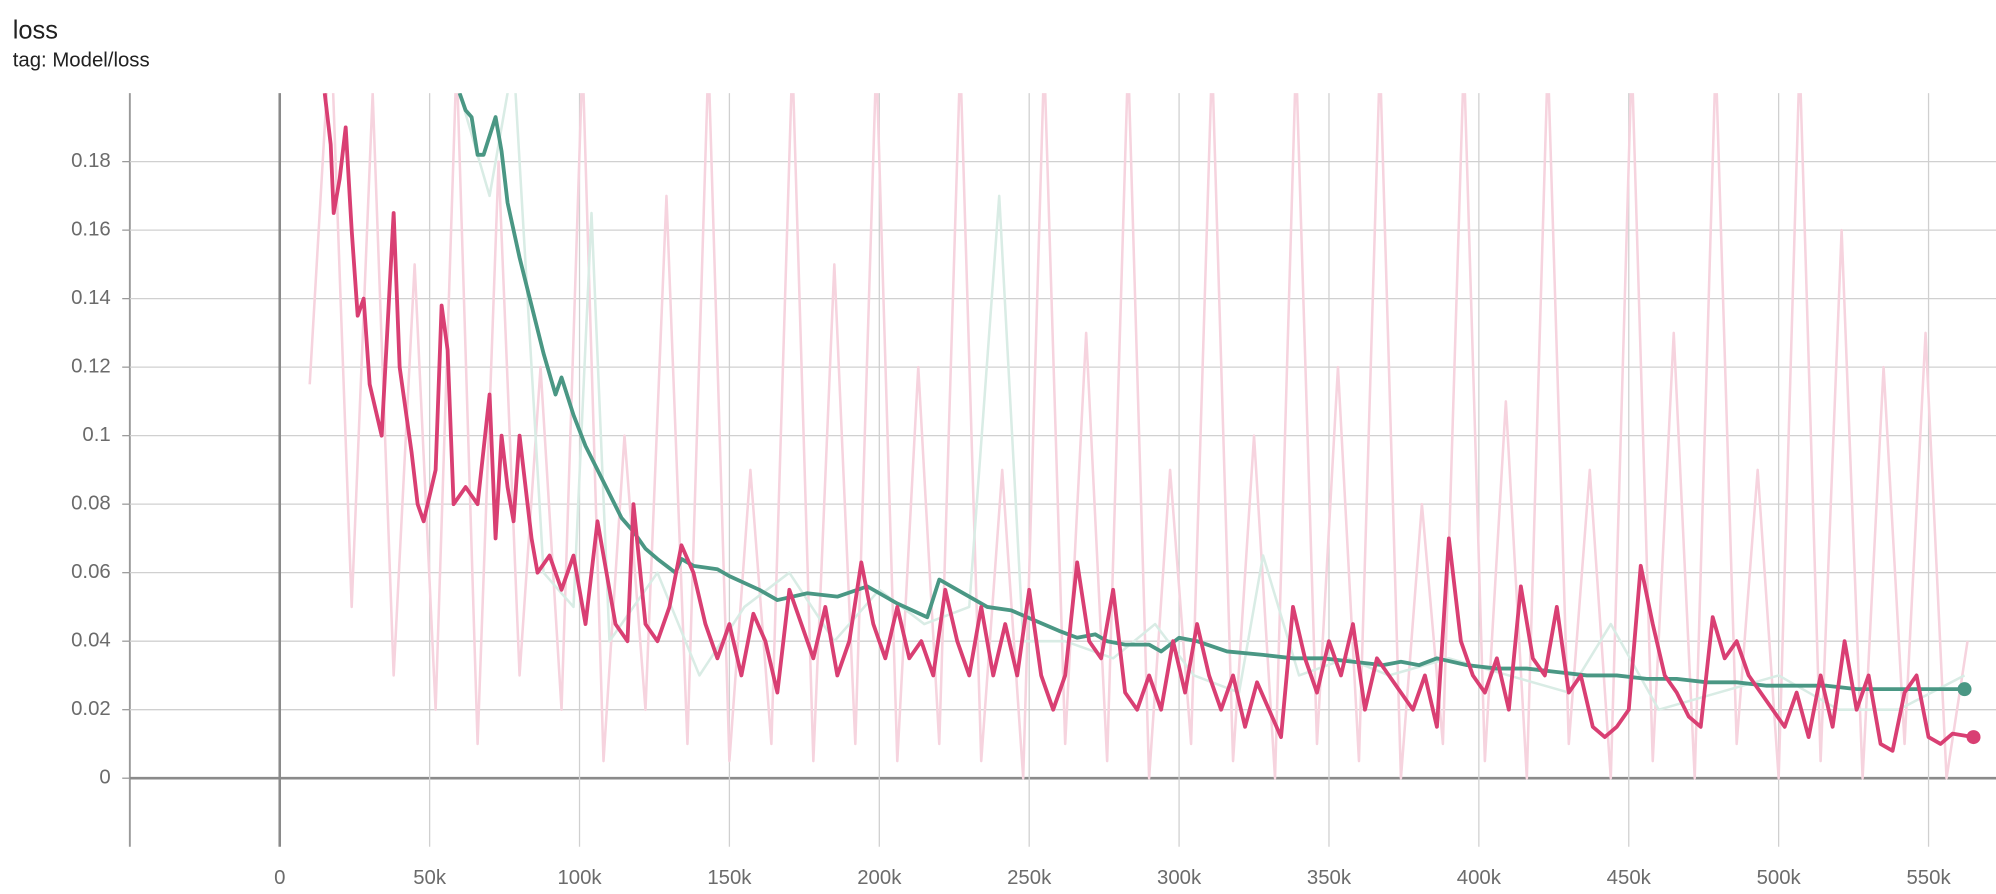 Image resolution: width=1996 pixels, height=894 pixels. Describe the element at coordinates (1179, 878) in the screenshot. I see `x-tick-label: 300k` at that location.